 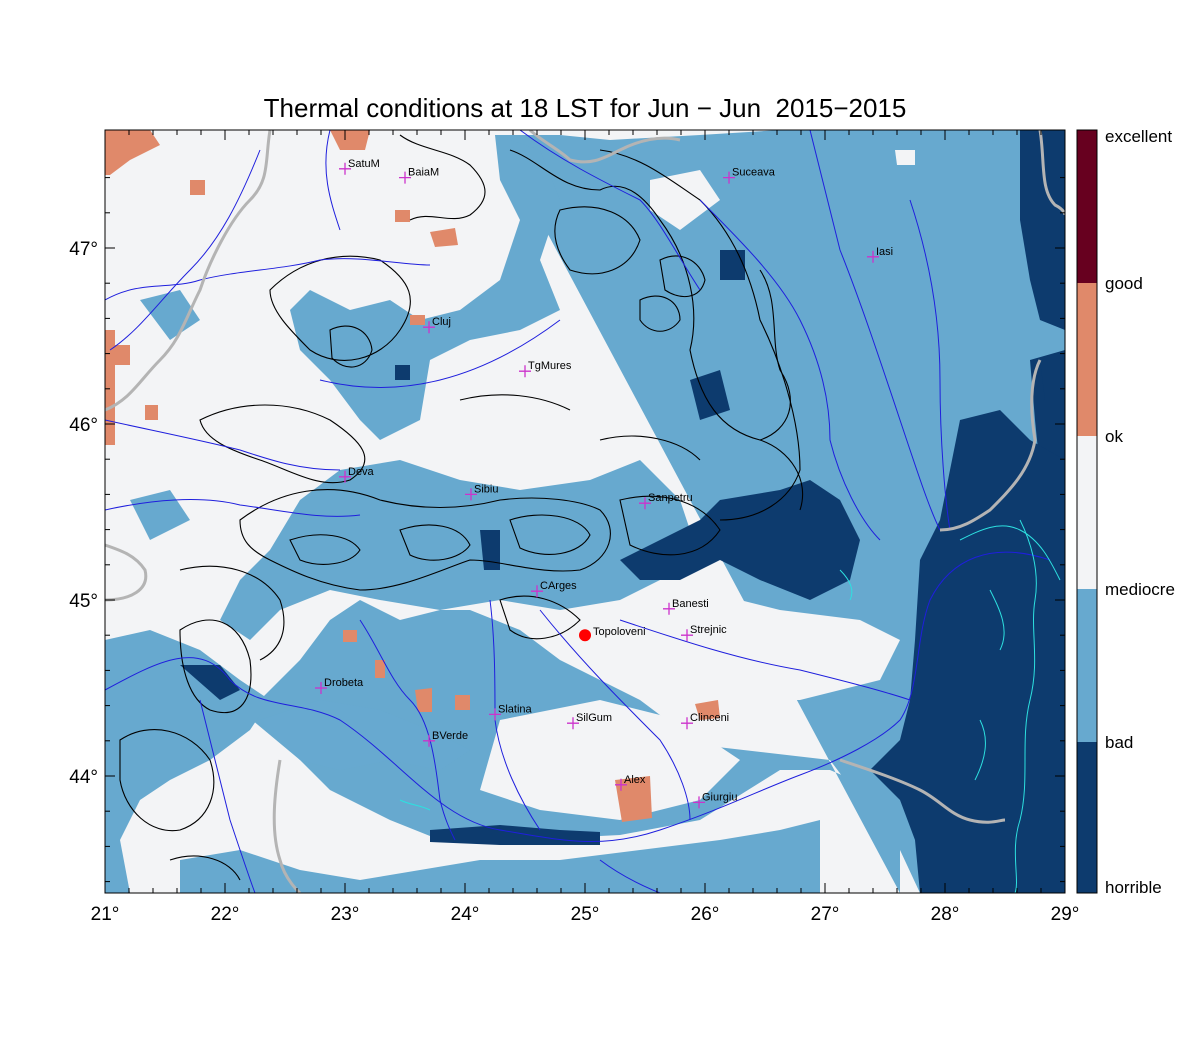 I want to click on x-tick-25: 25°, so click(x=585, y=914).